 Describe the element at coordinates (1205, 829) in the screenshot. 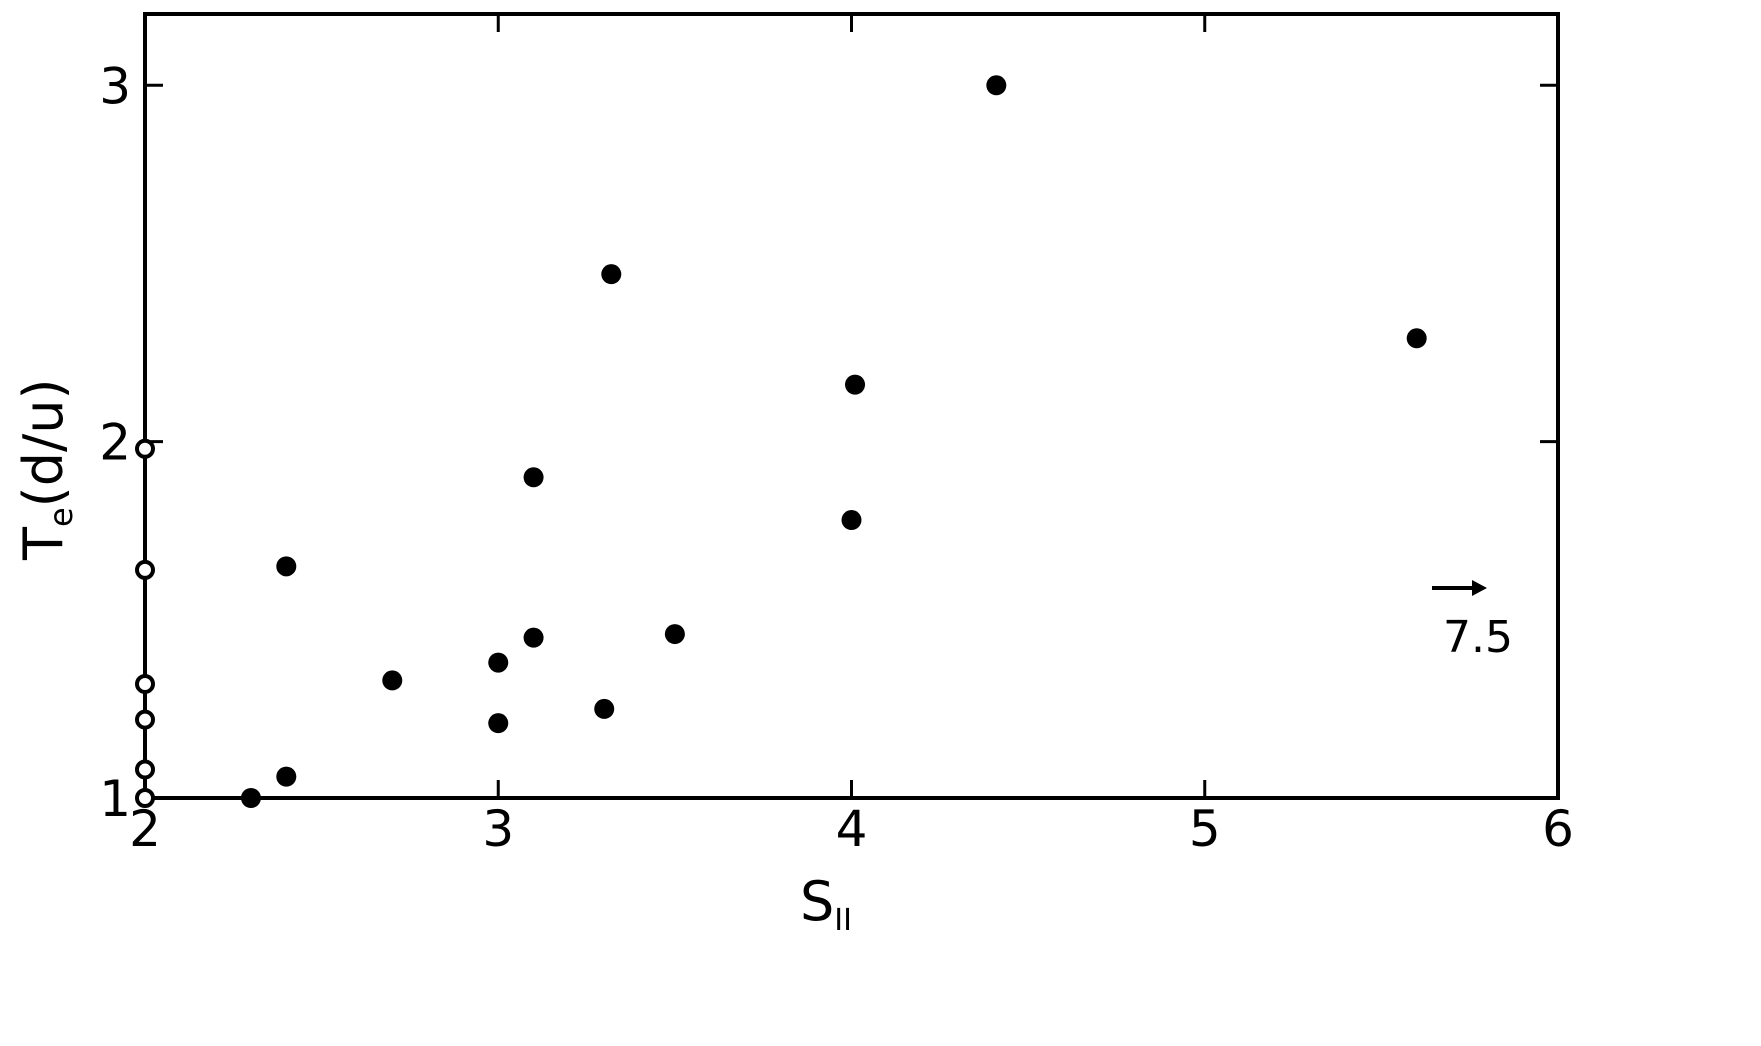

I see `x-tick-label: 5` at that location.